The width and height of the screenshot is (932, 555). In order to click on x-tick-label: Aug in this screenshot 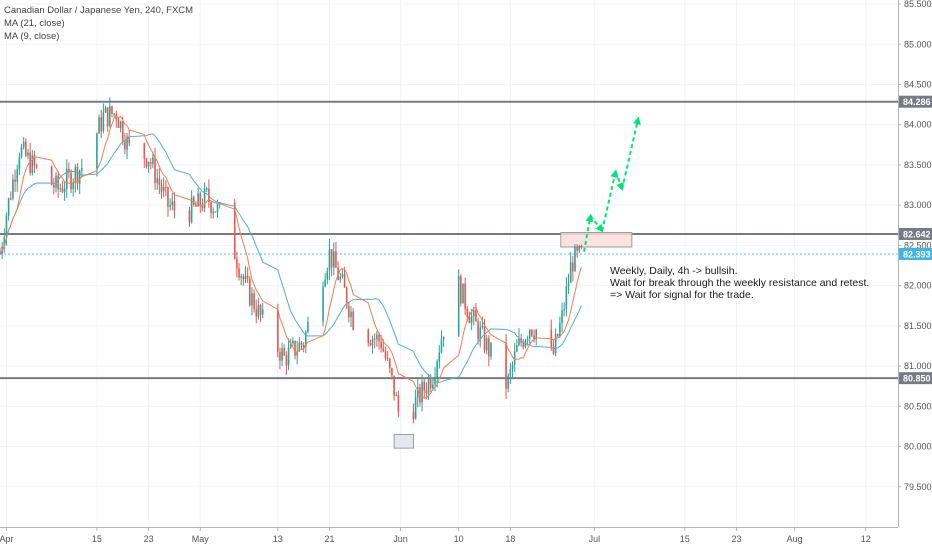, I will do `click(795, 539)`.